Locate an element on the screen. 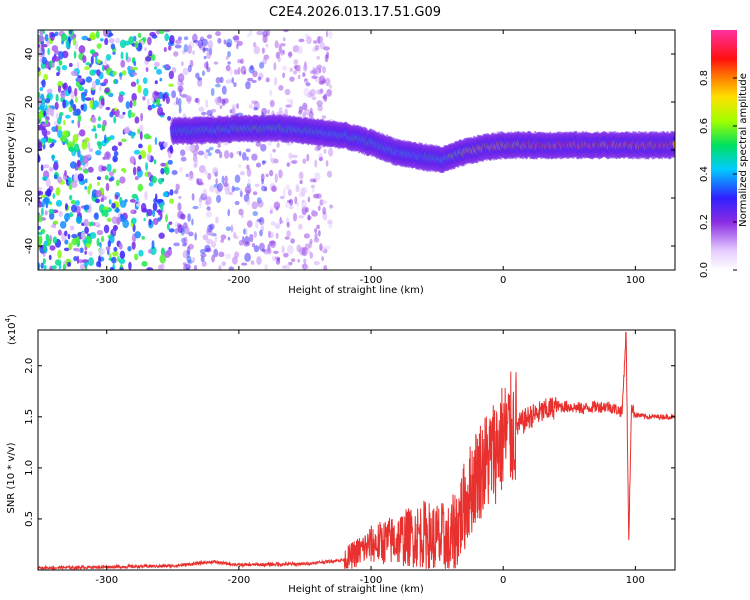  colorbar-label: Normalized spectral amplitude is located at coordinates (743, 150).